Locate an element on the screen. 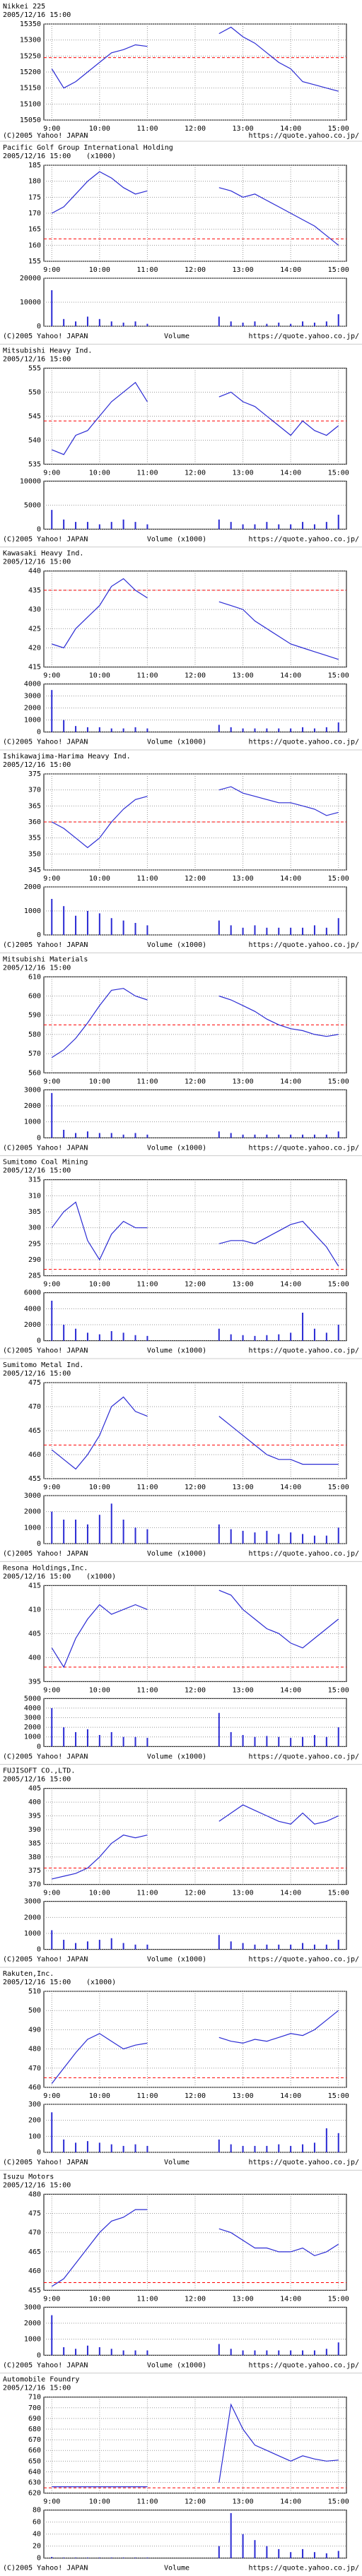 This screenshot has height=2576, width=362. y-tick-label: 630 is located at coordinates (34, 2483).